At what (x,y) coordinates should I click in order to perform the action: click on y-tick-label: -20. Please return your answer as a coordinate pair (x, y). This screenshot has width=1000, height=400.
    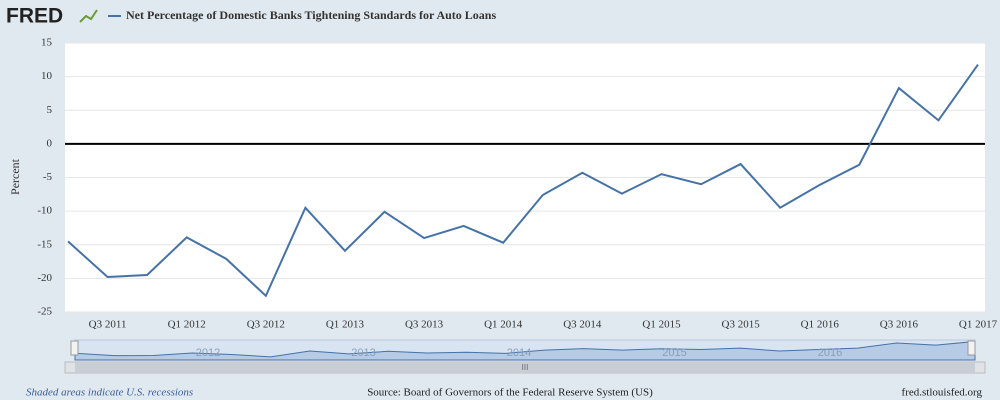
    Looking at the image, I should click on (44, 278).